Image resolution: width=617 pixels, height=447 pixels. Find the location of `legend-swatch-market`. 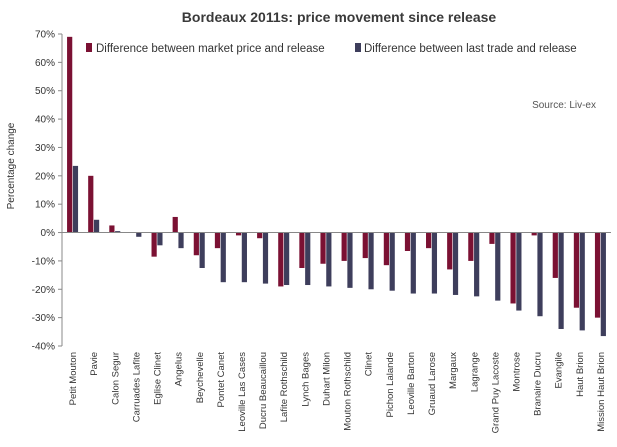

legend-swatch-market is located at coordinates (89, 47).